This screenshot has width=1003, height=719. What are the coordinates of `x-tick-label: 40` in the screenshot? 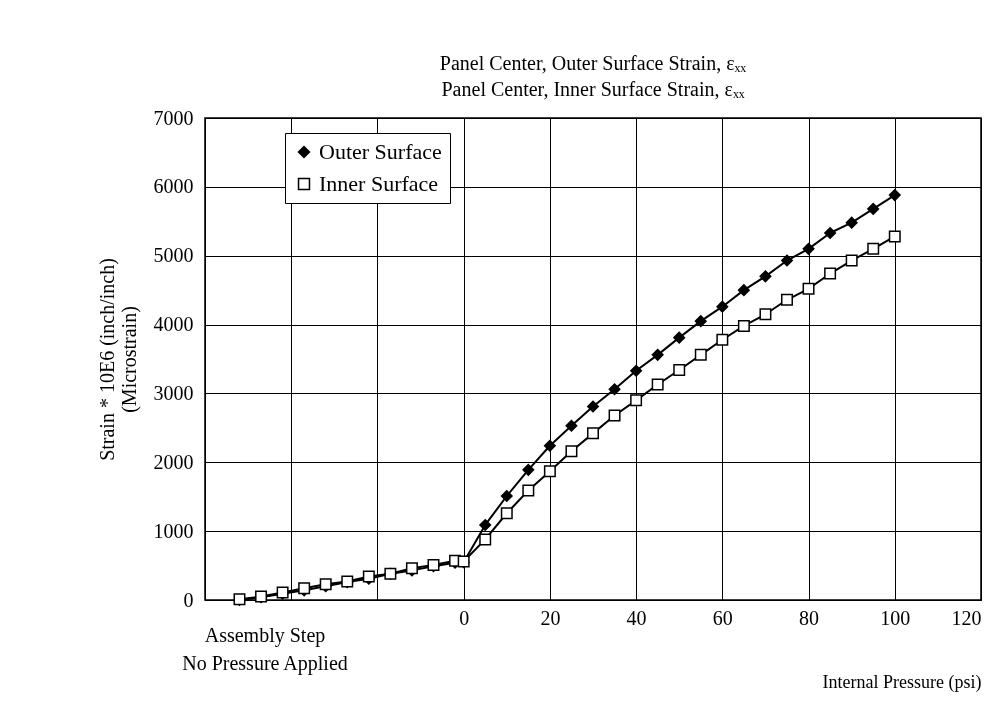 It's located at (636, 617).